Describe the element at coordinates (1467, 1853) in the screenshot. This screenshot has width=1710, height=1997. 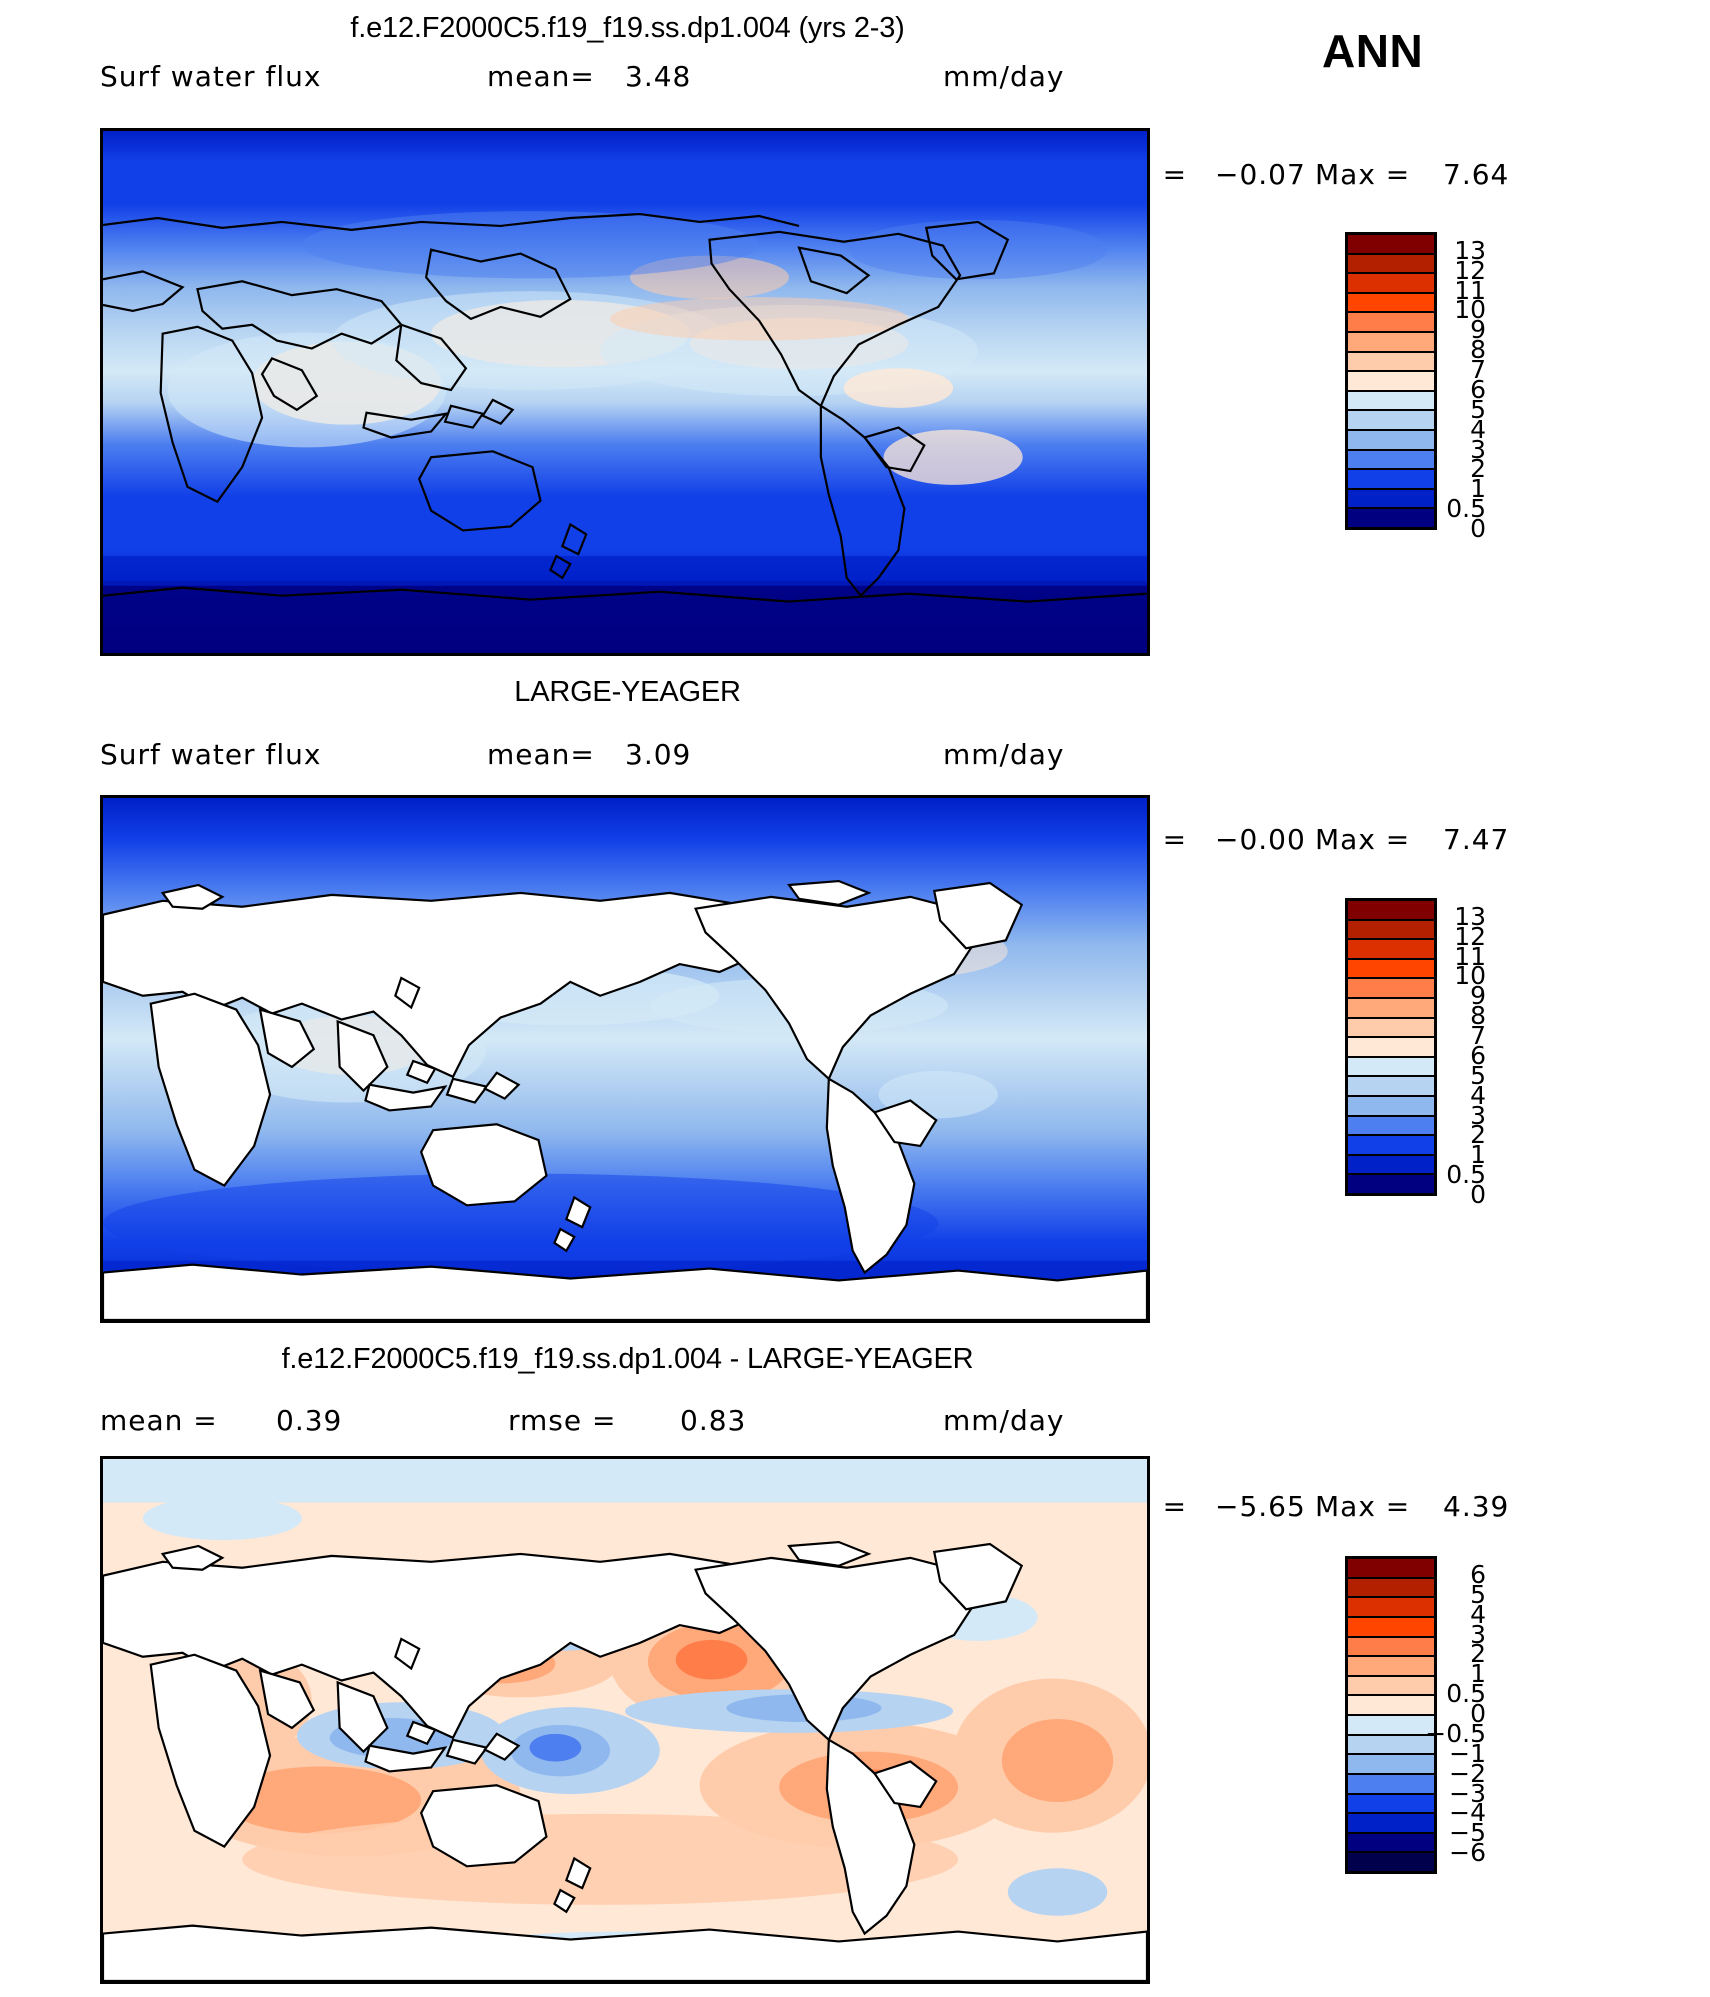
I see `colorbar-tick-label: −6` at that location.